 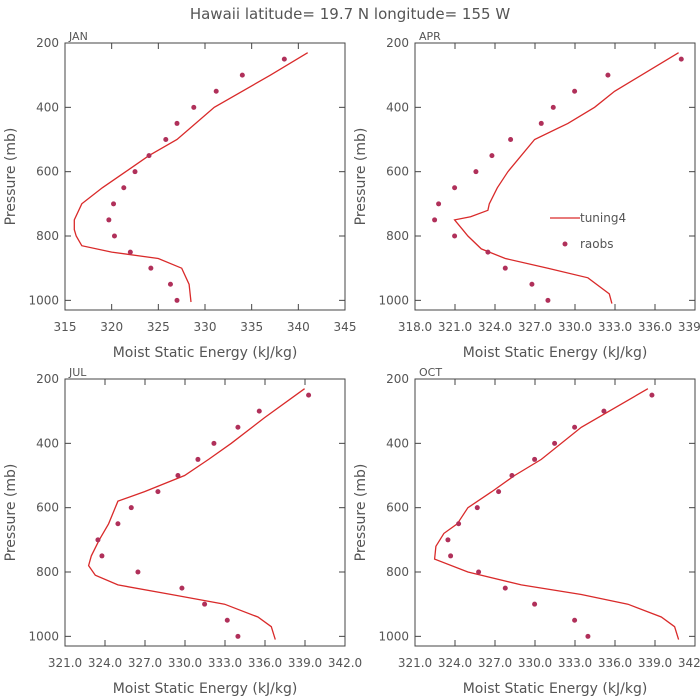 What do you see at coordinates (65, 663) in the screenshot?
I see `panel-jul-xtick-label: 321.0` at bounding box center [65, 663].